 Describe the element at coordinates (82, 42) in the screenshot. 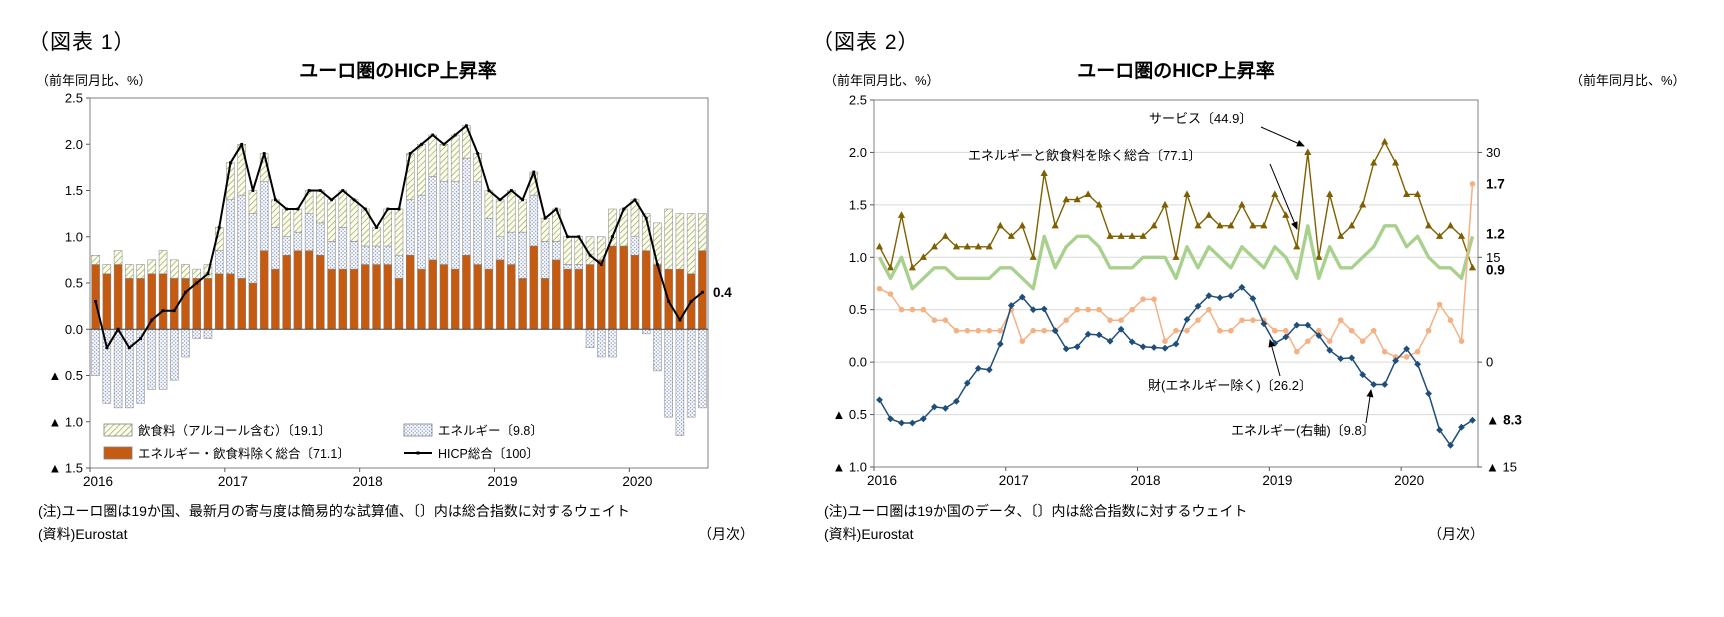

I see `figure1-label: （図表 1）` at that location.